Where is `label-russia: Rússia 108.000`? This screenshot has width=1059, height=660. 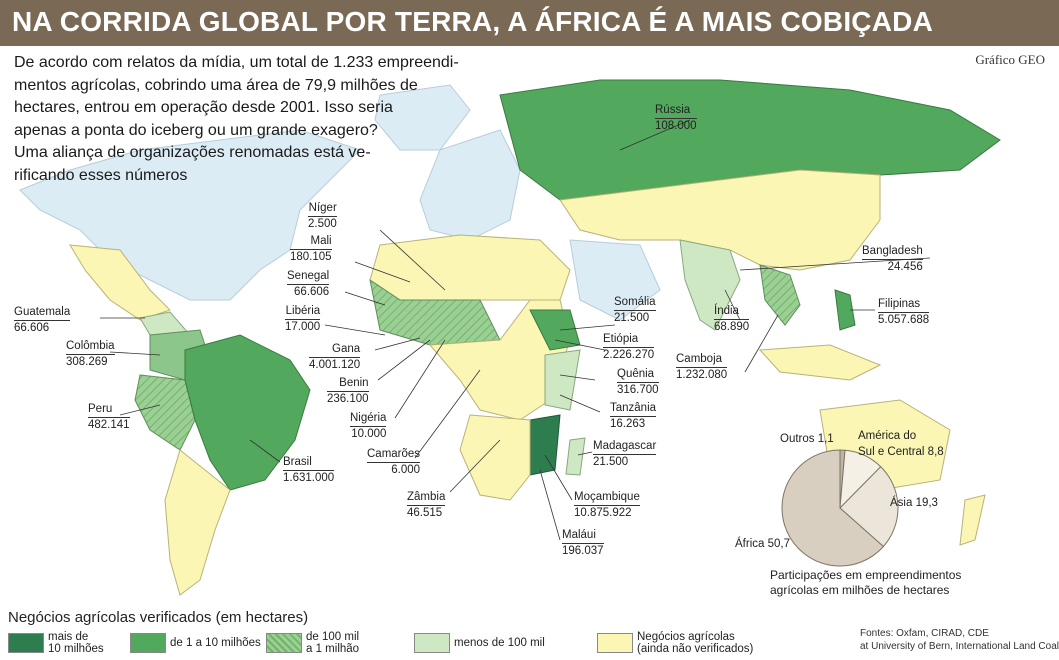
label-russia: Rússia 108.000 is located at coordinates (676, 118).